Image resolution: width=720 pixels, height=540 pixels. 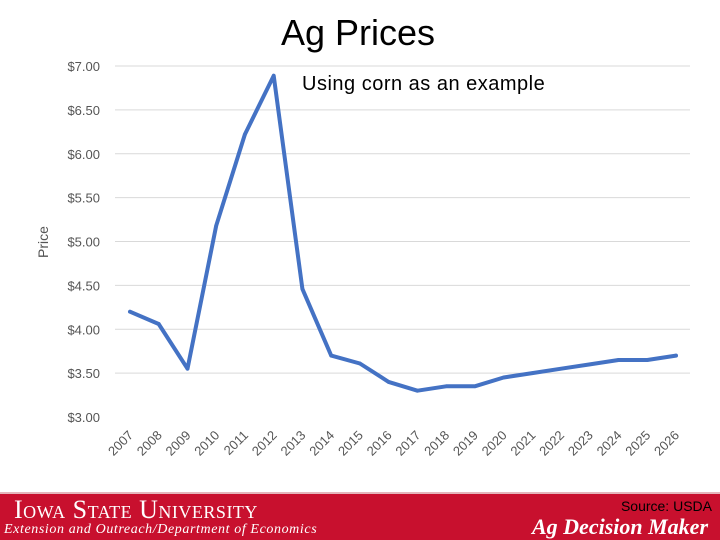 I want to click on y-tick-label: $7.00, so click(x=83, y=66).